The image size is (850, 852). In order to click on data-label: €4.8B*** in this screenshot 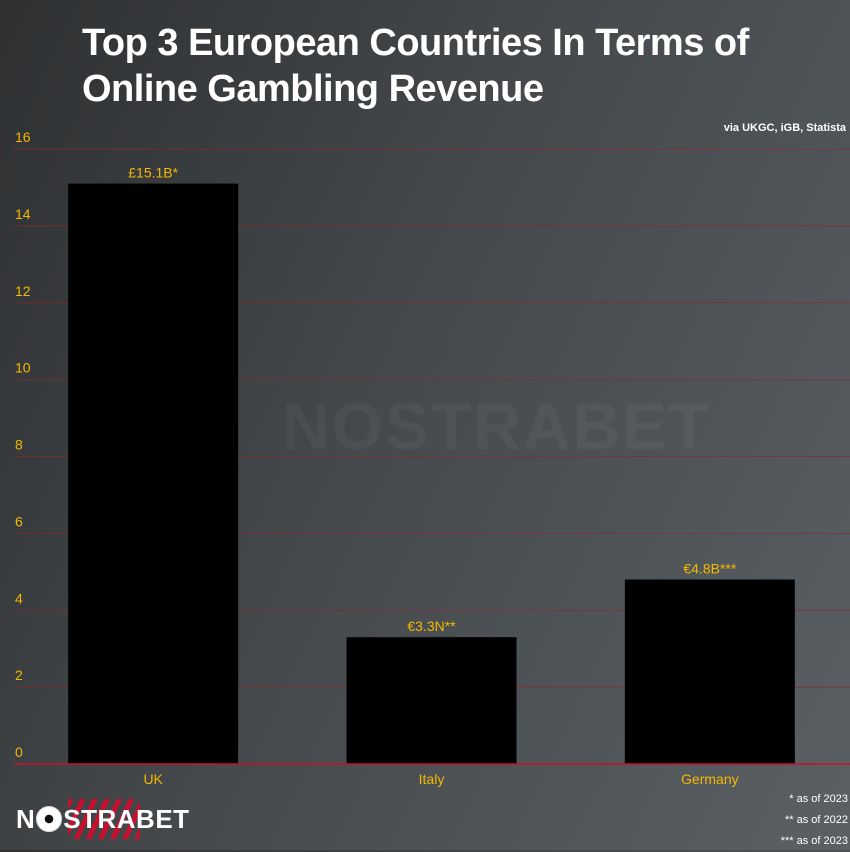, I will do `click(709, 569)`.